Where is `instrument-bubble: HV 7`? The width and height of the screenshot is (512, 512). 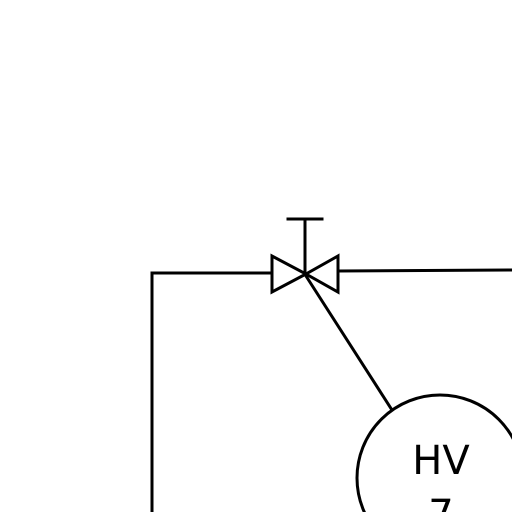
instrument-bubble: HV 7 is located at coordinates (433, 452).